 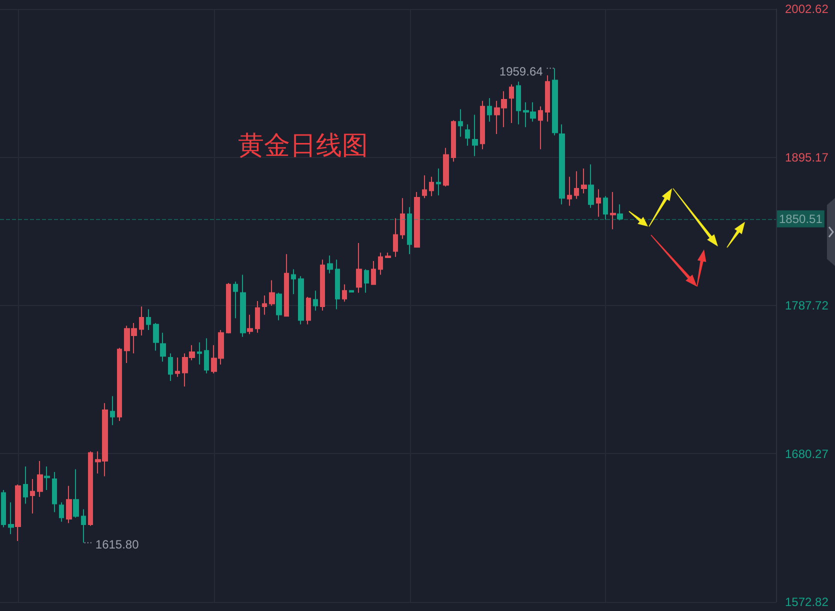 I want to click on y-tick-label: 1895.17, so click(x=807, y=157).